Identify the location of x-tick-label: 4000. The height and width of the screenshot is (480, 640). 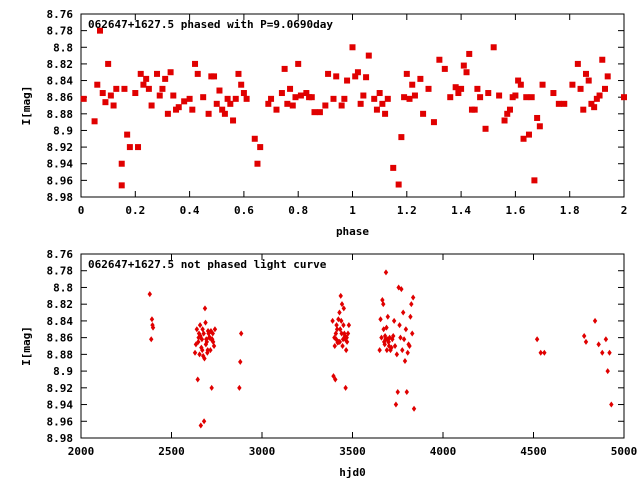
(443, 451).